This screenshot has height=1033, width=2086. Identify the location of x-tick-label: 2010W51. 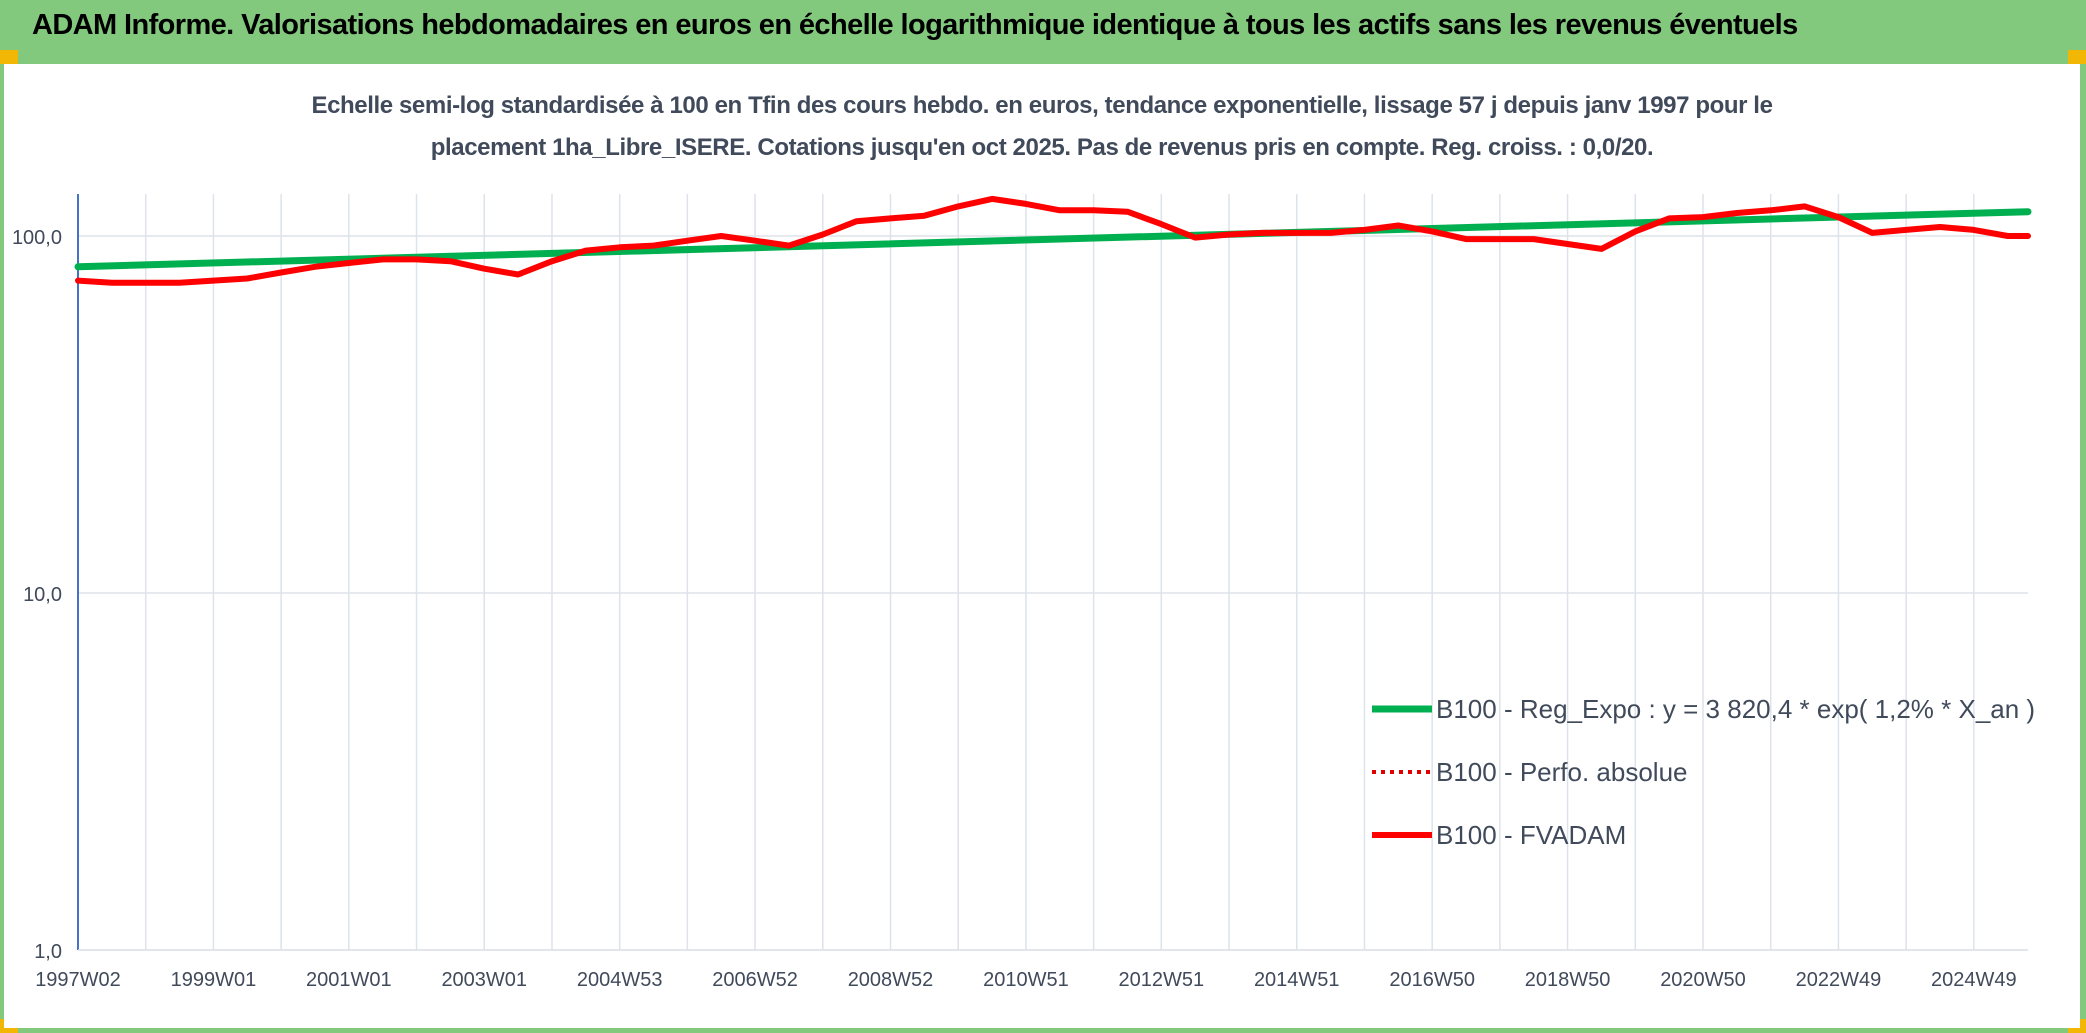
(1026, 980).